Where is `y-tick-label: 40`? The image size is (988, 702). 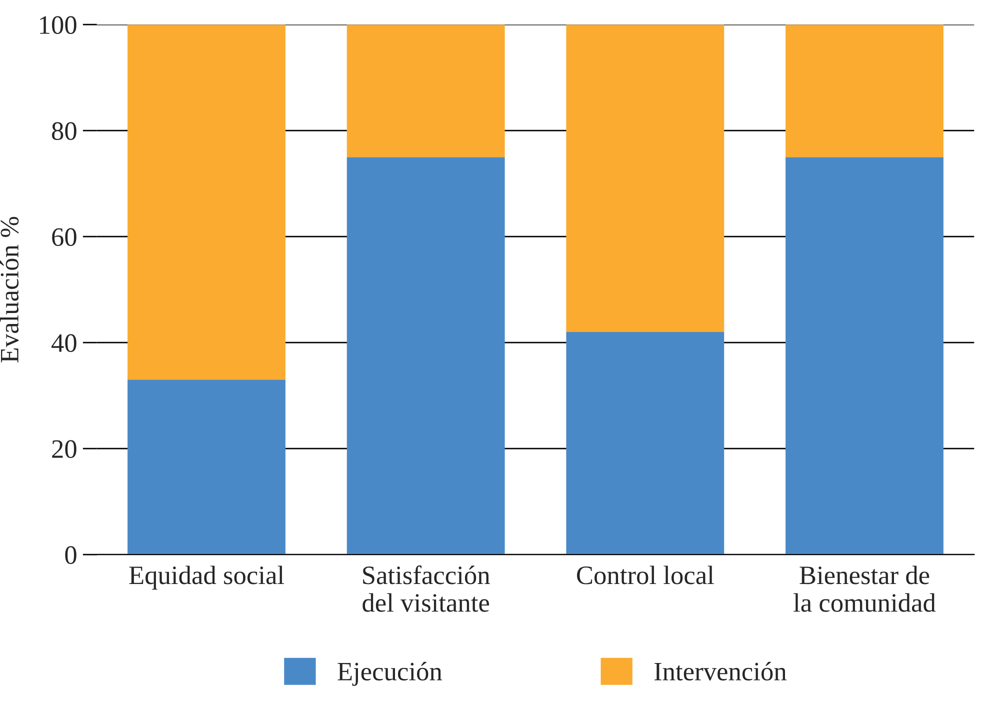 y-tick-label: 40 is located at coordinates (64, 343).